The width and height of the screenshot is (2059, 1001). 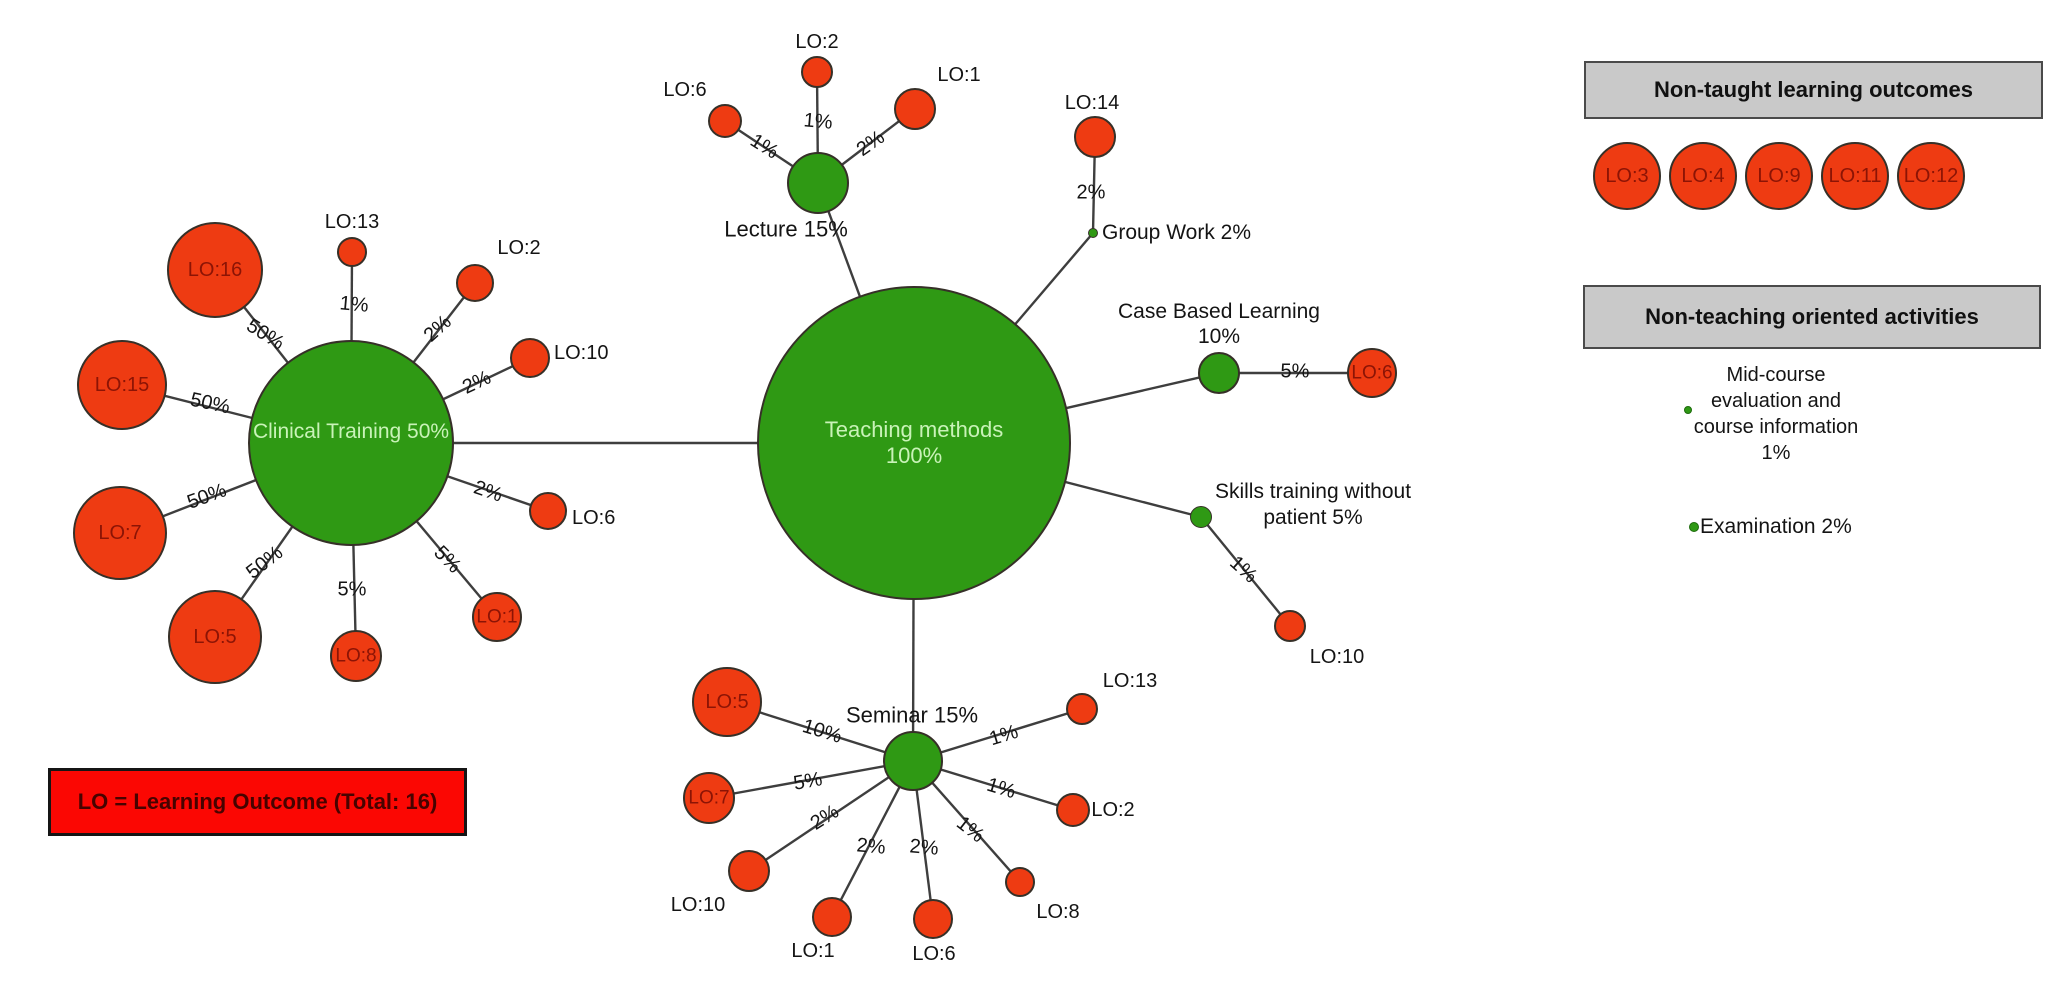 I want to click on label-lo6-lecture: LO:6, so click(x=684, y=90).